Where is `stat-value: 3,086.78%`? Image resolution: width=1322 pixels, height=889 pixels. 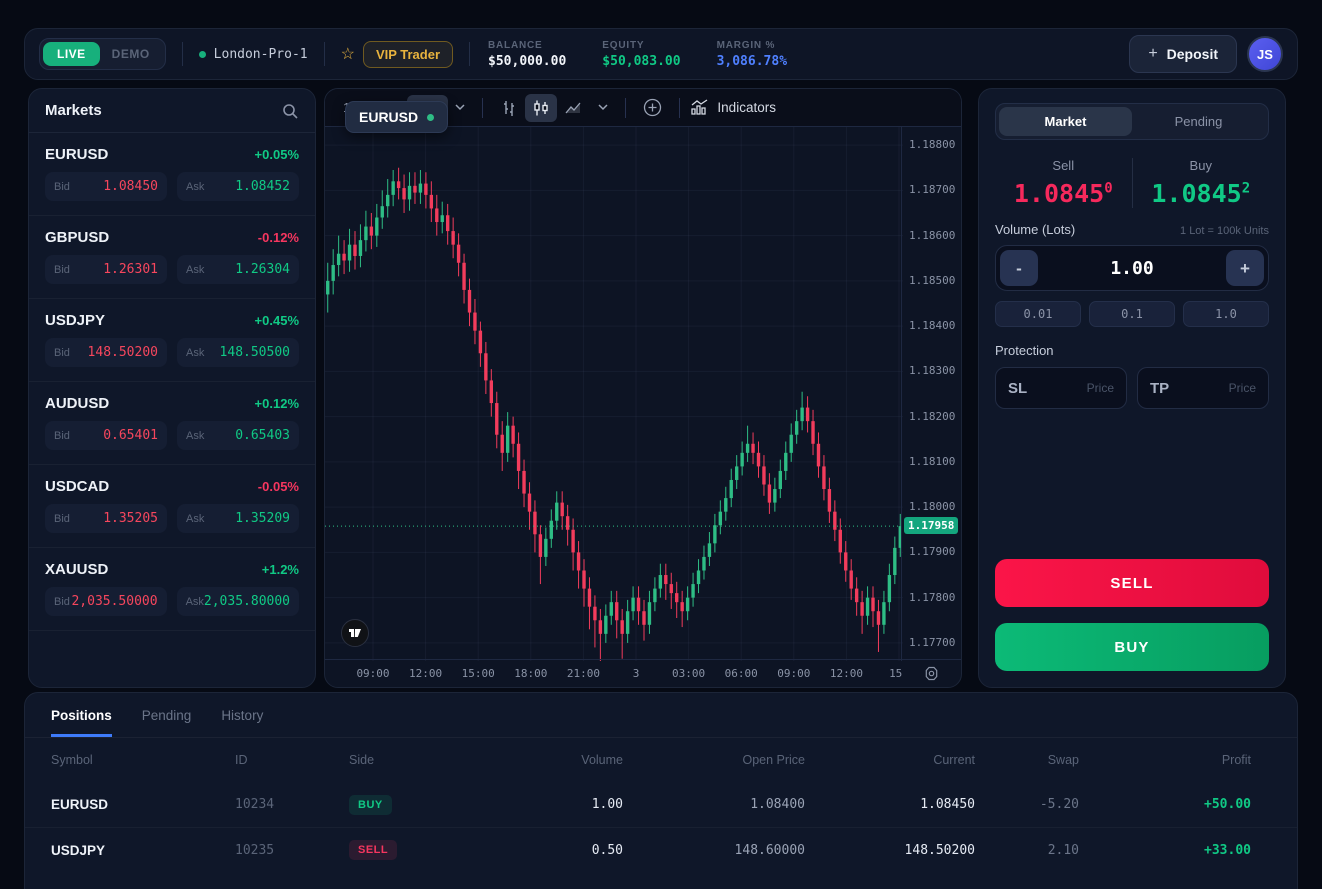 stat-value: 3,086.78% is located at coordinates (752, 61).